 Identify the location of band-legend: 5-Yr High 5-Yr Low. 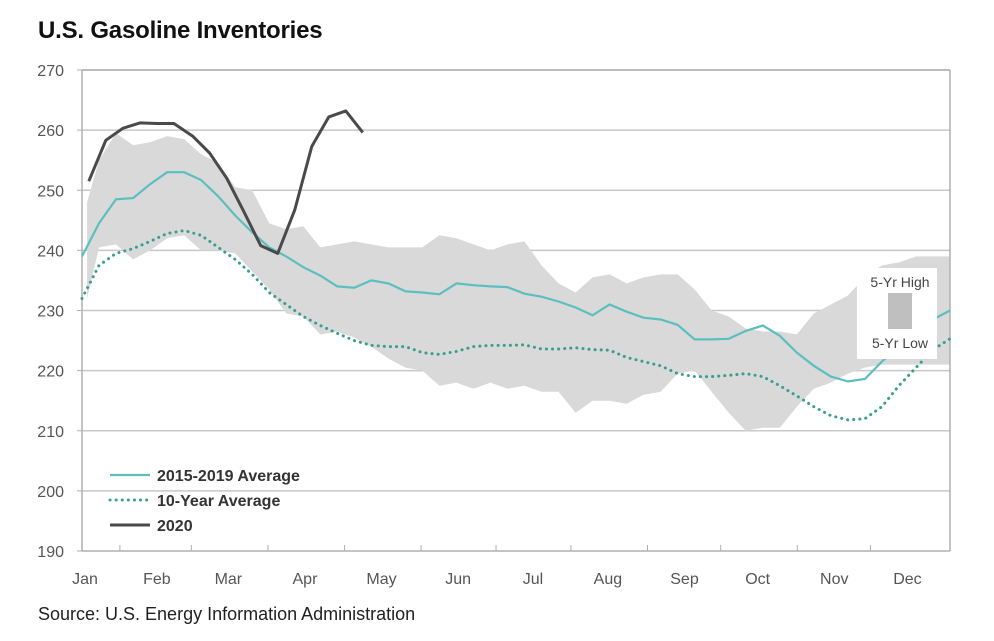
(897, 313).